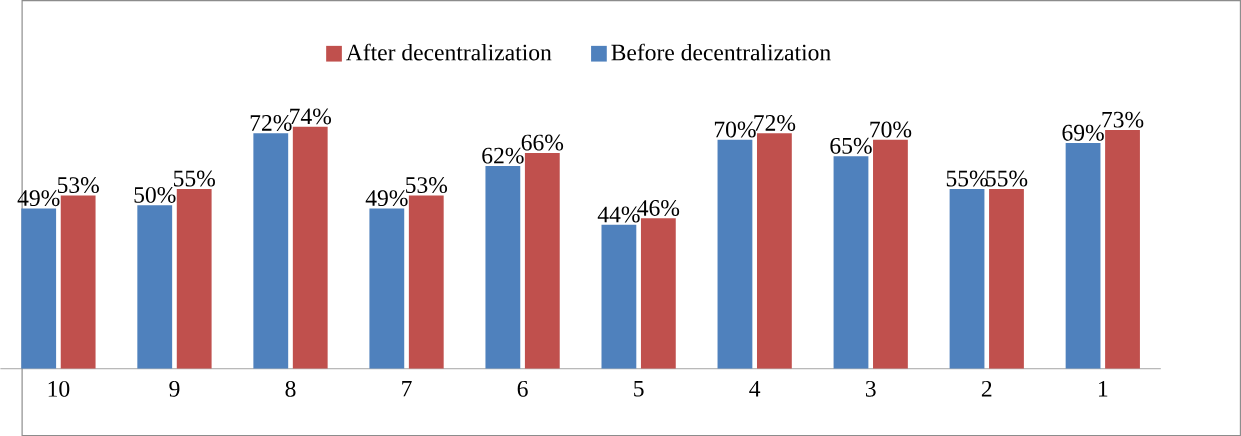  What do you see at coordinates (311, 116) in the screenshot?
I see `data-label: 74%` at bounding box center [311, 116].